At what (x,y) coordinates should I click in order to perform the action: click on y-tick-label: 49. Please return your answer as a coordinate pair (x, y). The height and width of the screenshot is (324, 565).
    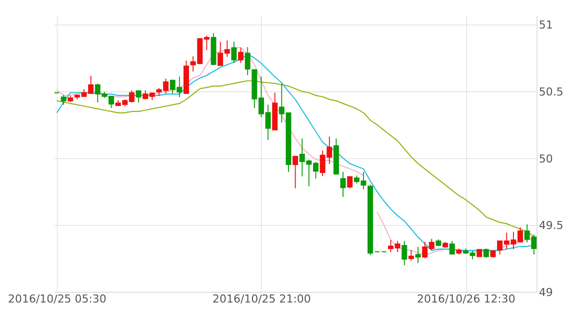
    Looking at the image, I should click on (545, 292).